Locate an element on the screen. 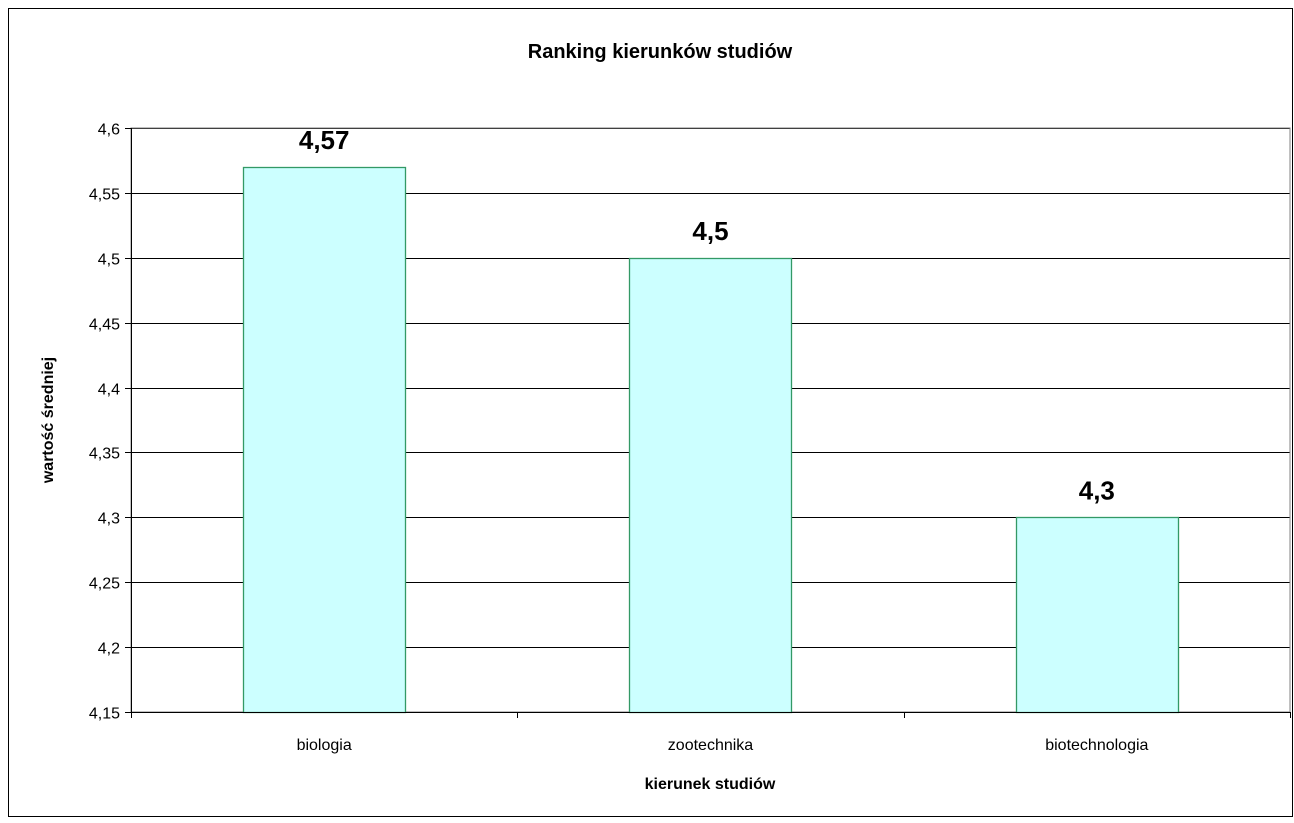  bar-biotechnologia is located at coordinates (1097, 615).